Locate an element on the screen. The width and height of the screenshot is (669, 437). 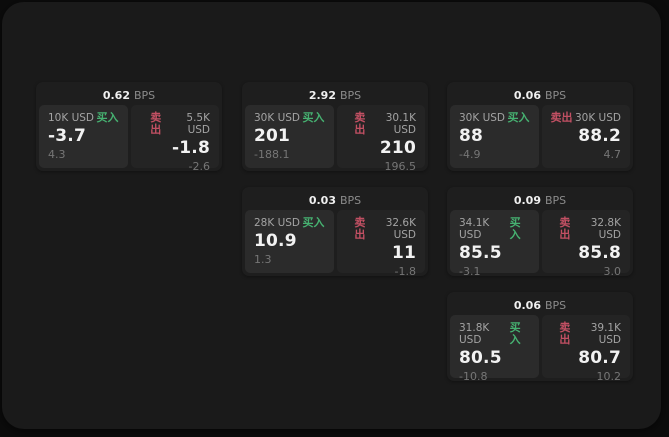
quote-panels: 28K USD 买入 10.9 1.3 卖出 32.6K USD 11 -1.8 is located at coordinates (335, 244).